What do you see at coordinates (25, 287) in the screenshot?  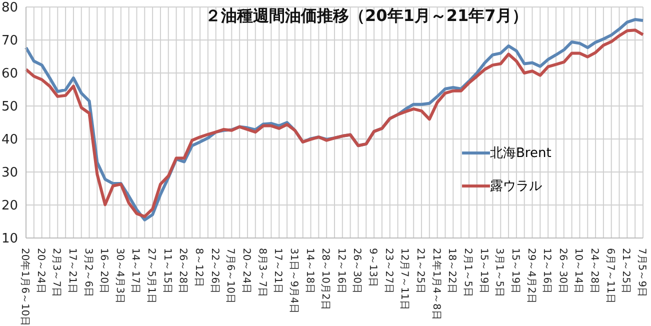 I see `x-tick-label: 20年1月6～10日` at bounding box center [25, 287].